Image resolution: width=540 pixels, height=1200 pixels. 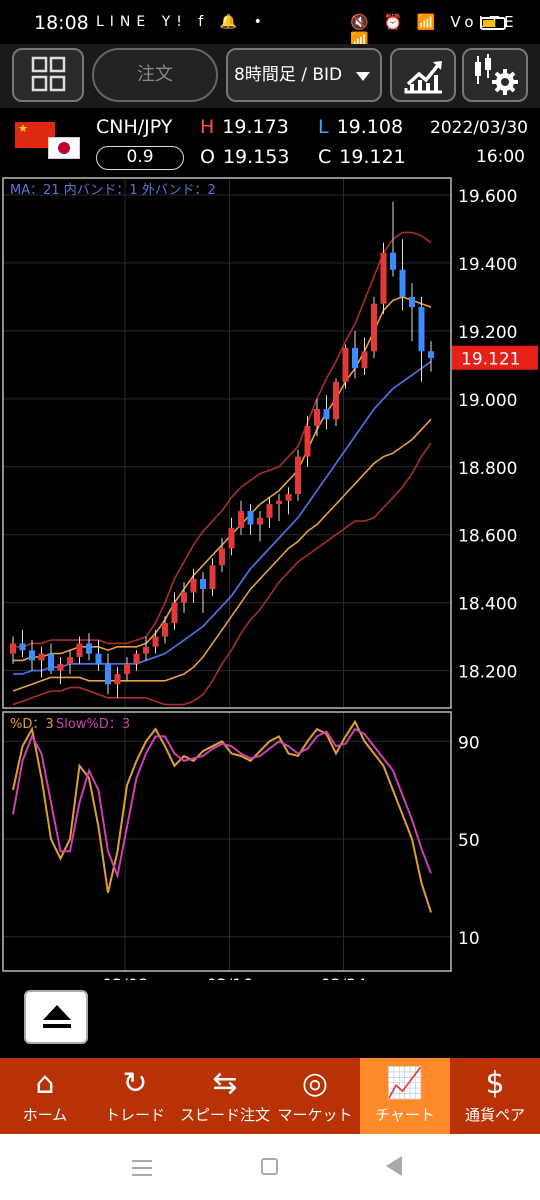 I want to click on price-tick-label: 19.600, so click(x=487, y=197).